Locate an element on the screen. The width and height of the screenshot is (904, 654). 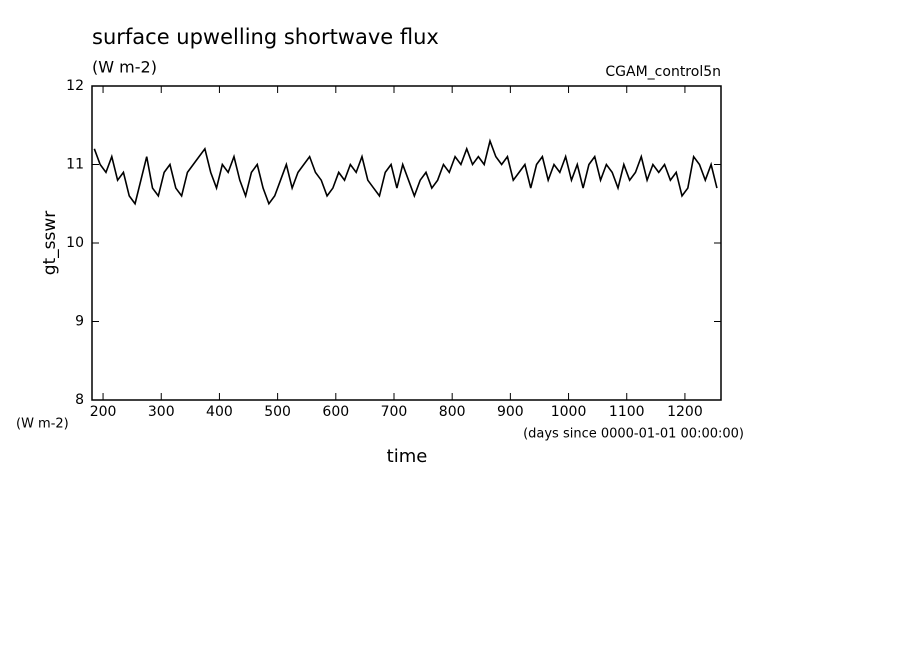
y-units: (W m-2) is located at coordinates (42, 424).